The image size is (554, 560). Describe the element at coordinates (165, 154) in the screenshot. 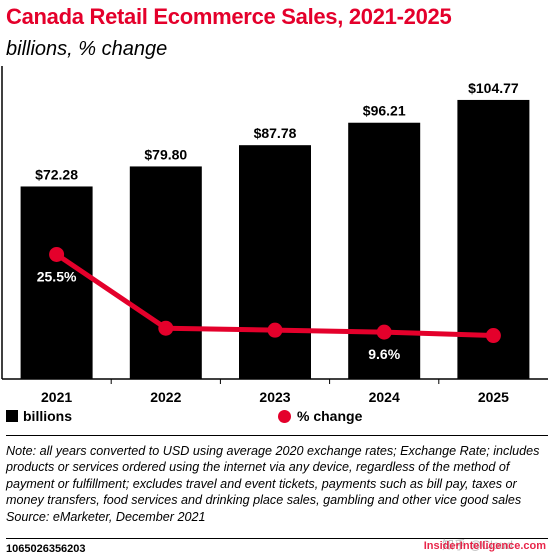

I see `bar-label-2022: $79.80` at that location.